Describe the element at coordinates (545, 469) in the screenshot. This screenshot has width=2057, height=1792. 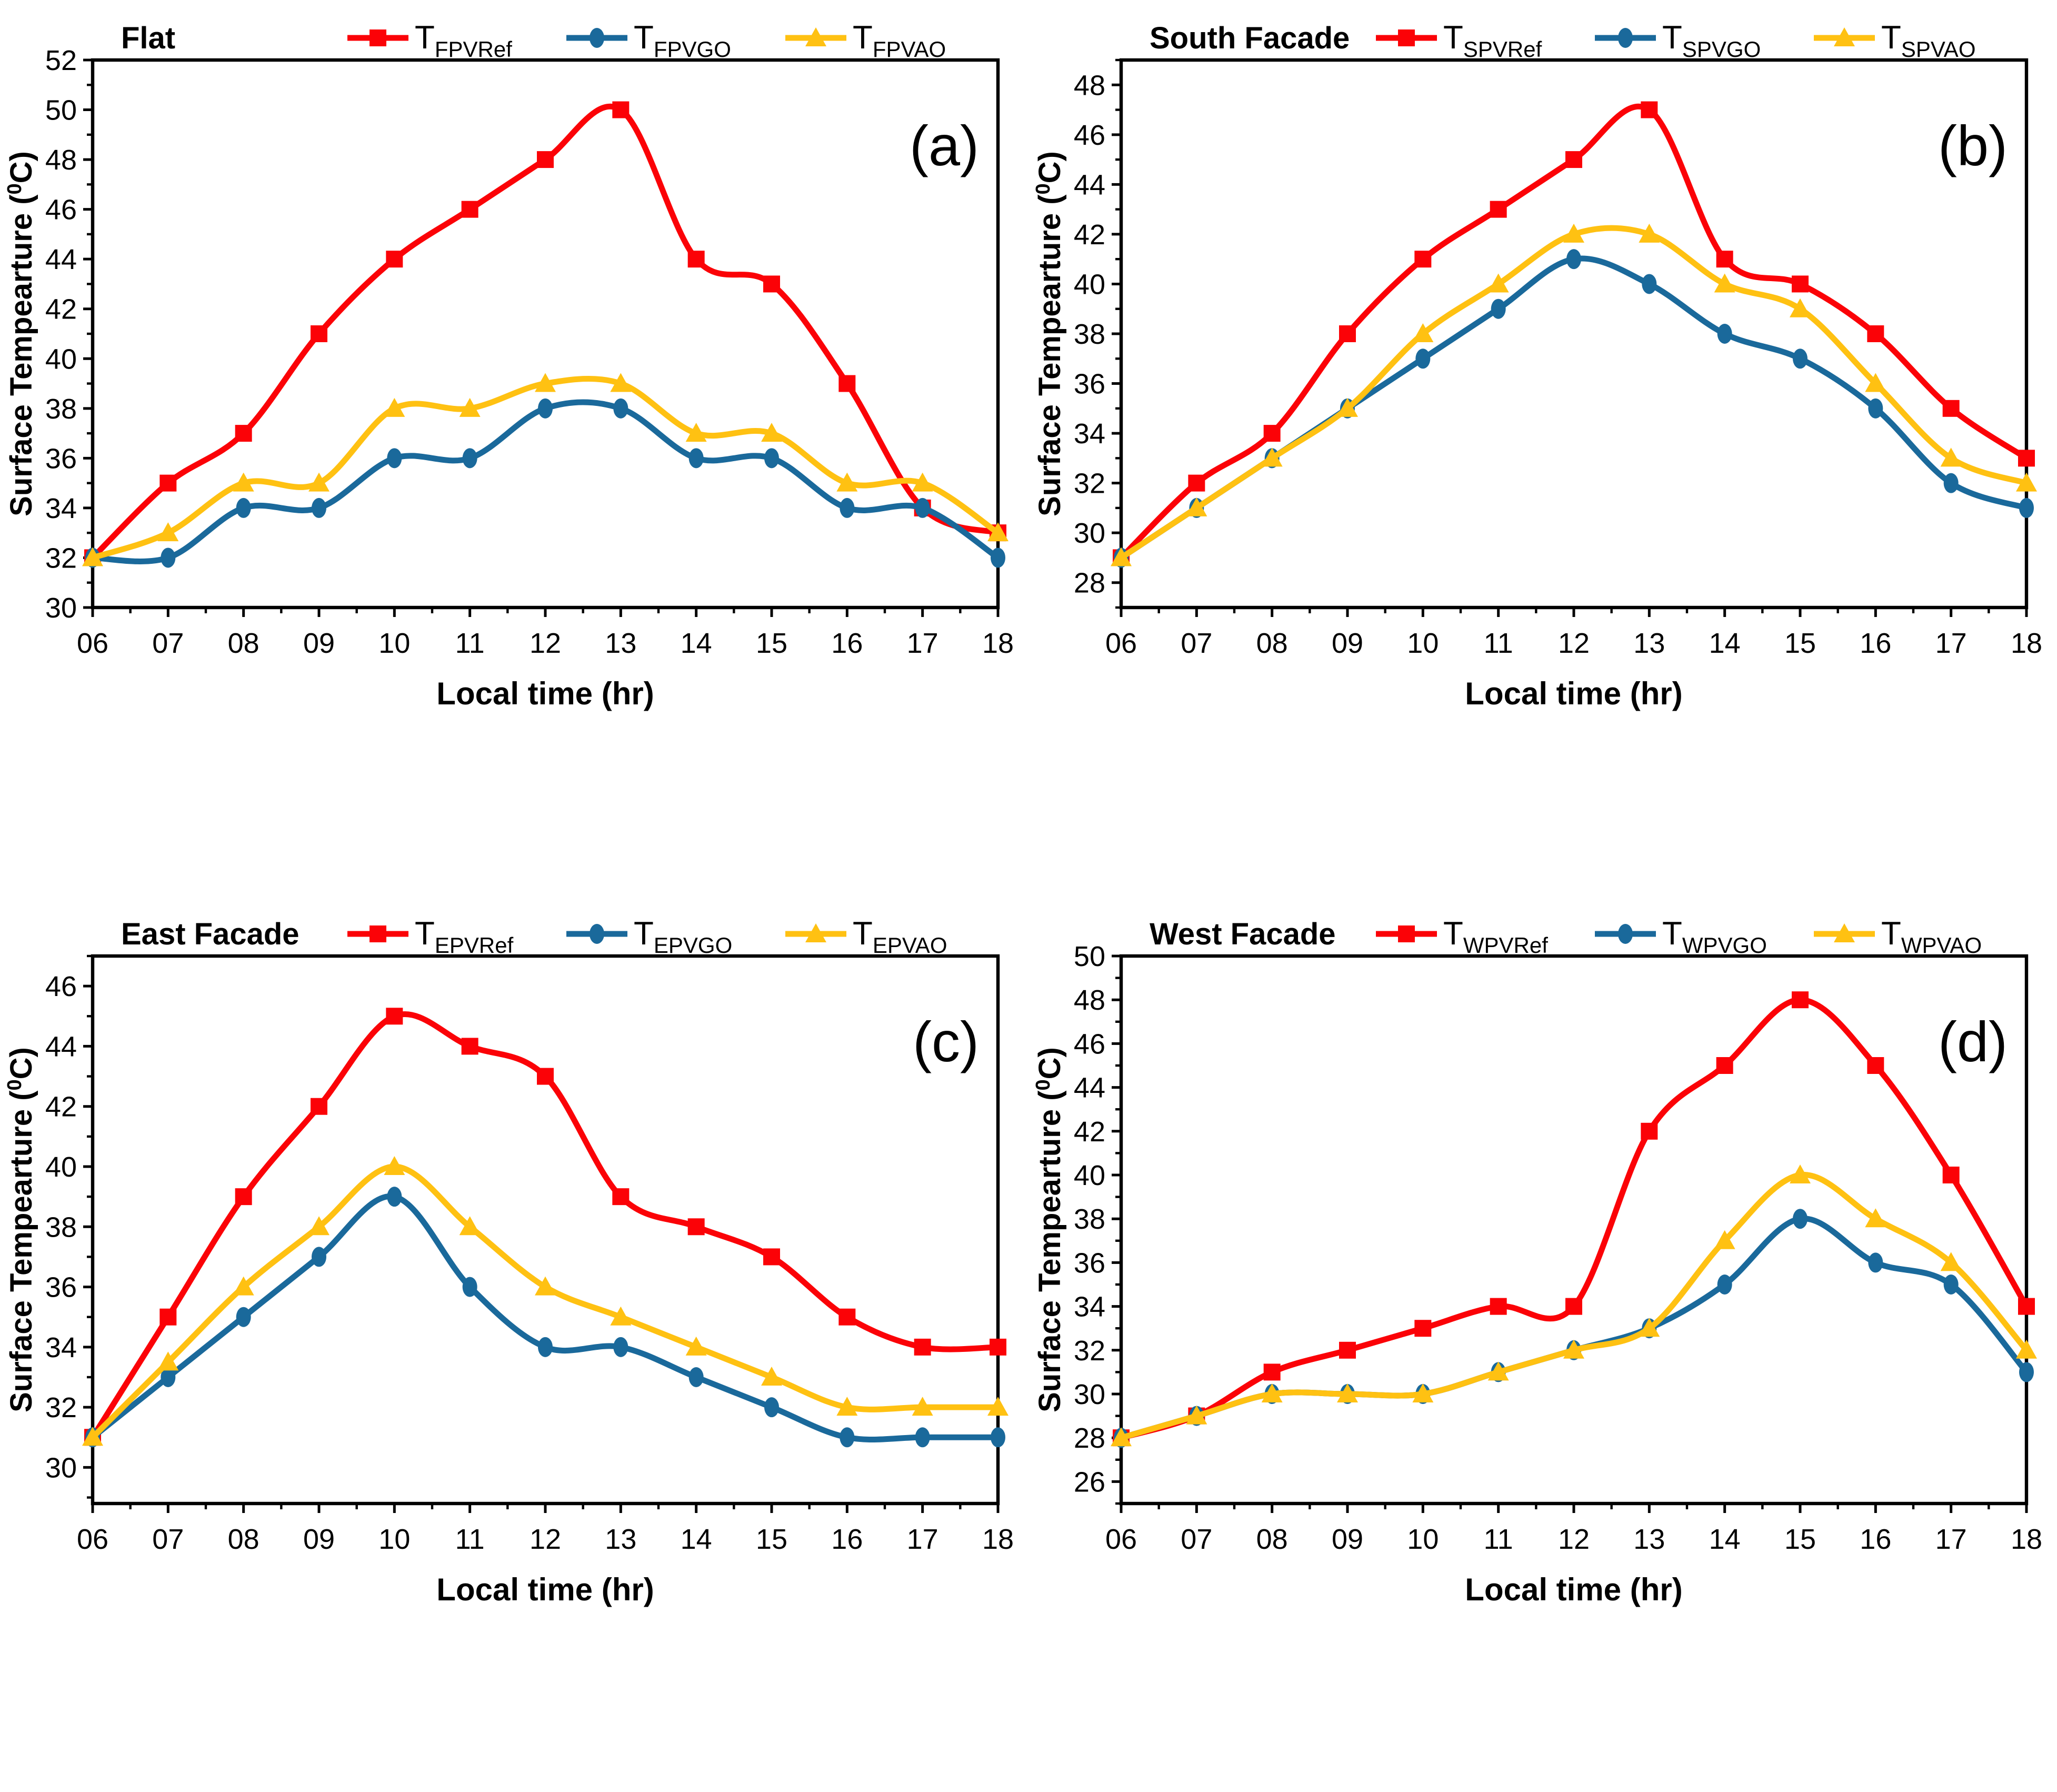
I see `series-FPVAO` at that location.